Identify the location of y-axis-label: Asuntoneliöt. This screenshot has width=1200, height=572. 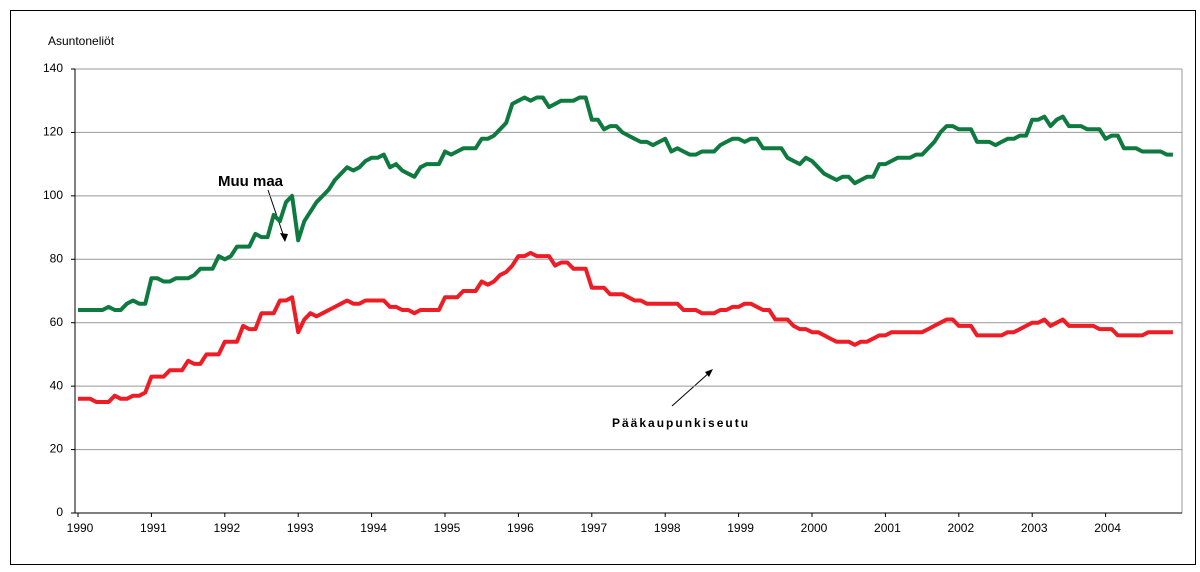
(81, 41).